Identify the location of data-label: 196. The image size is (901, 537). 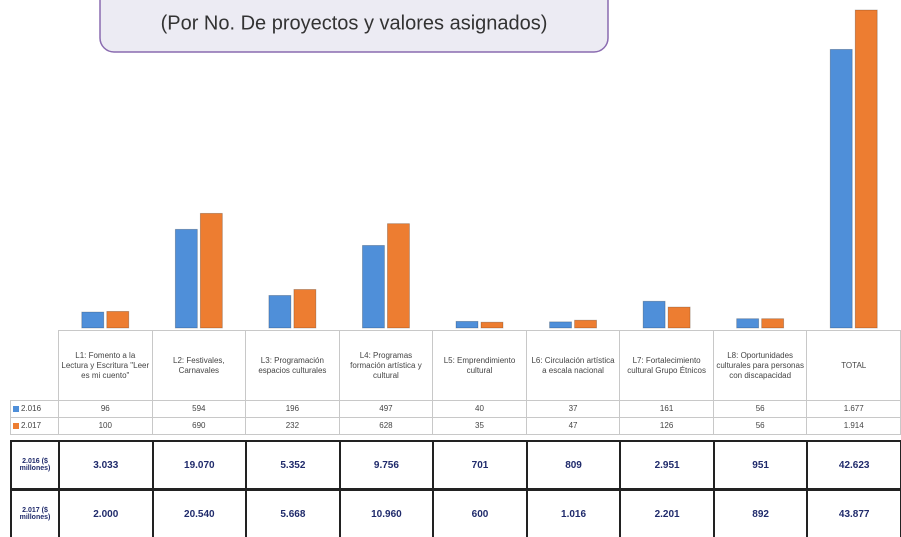
(292, 409).